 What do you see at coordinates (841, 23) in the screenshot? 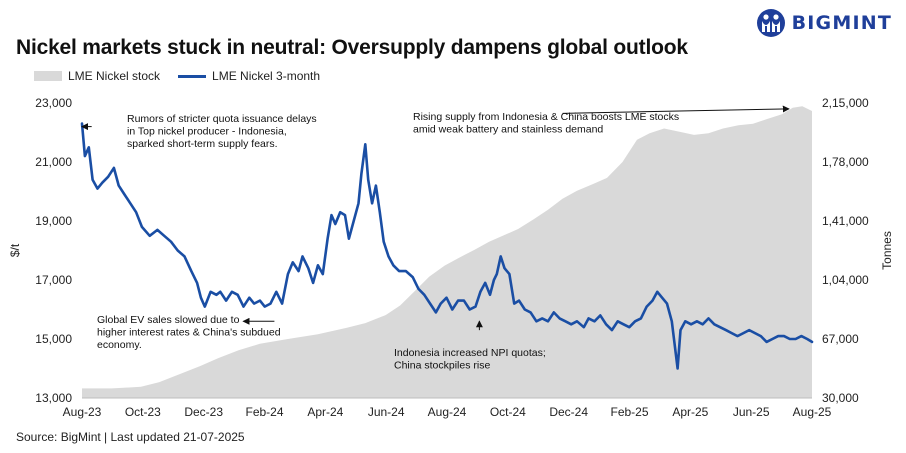
I see `brand-logo-text: BIGMINT` at bounding box center [841, 23].